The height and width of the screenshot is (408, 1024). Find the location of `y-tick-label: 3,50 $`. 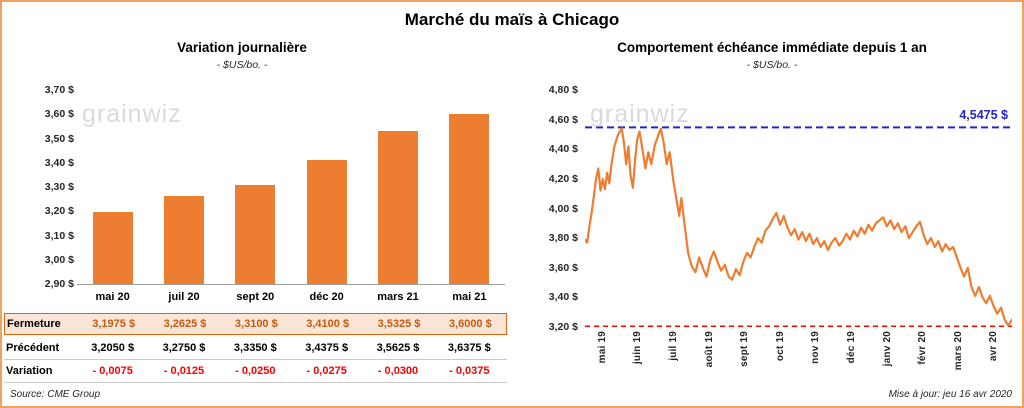

y-tick-label: 3,50 $ is located at coordinates (59, 138).